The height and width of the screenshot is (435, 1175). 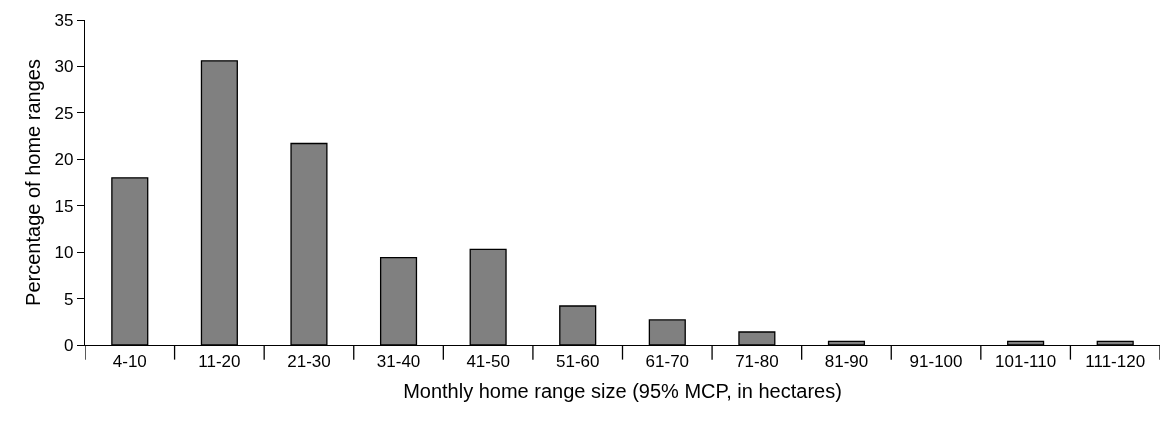 What do you see at coordinates (846, 361) in the screenshot?
I see `x-tick-label: 81-90` at bounding box center [846, 361].